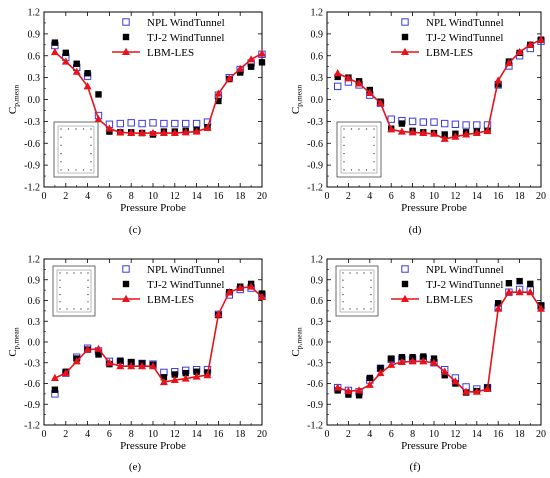  I want to click on y-tick-label: 1.2, so click(317, 260).